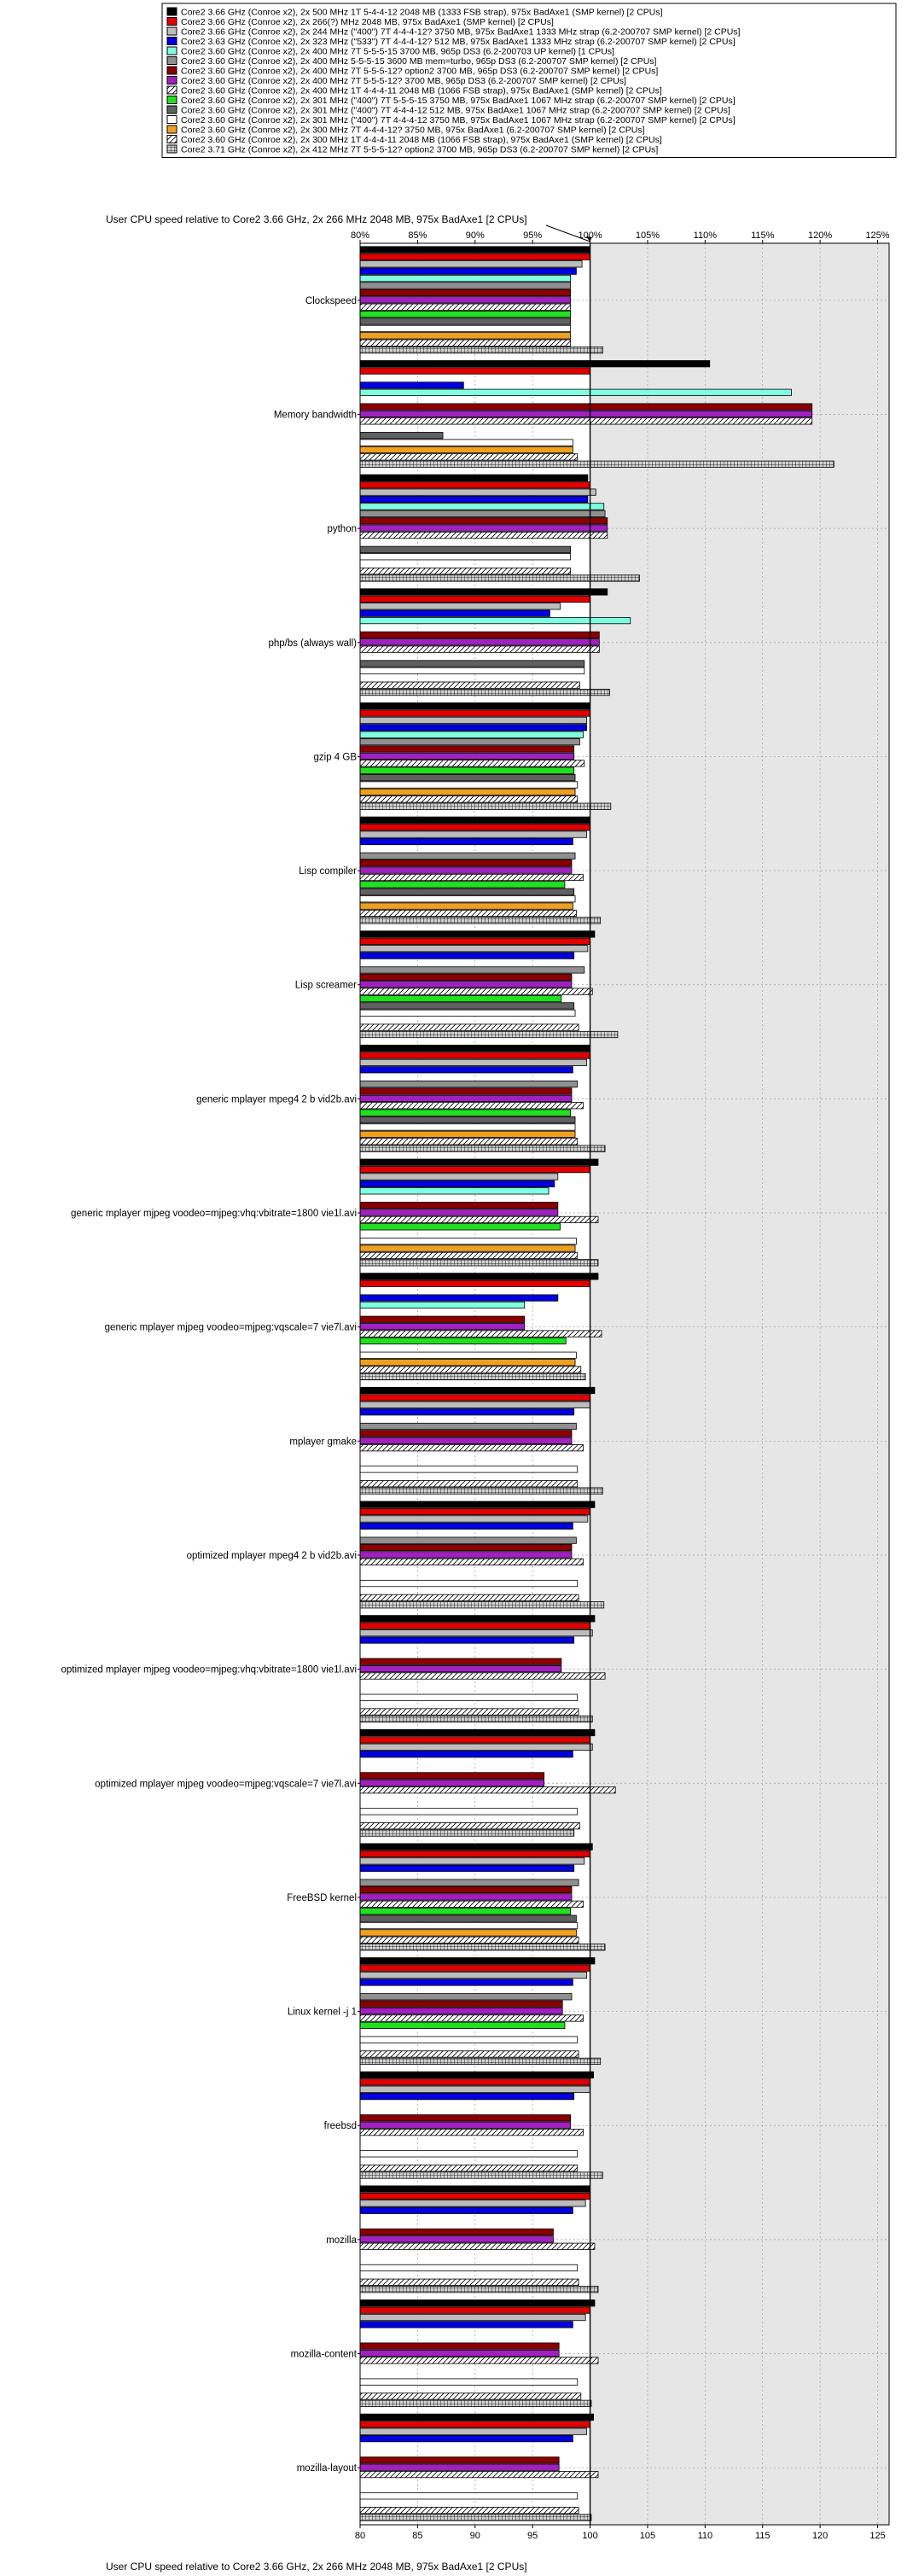 The image size is (913, 2576). I want to click on category-label-7: generic mplayer mpeg4 2 b vid2b.avi, so click(276, 1099).